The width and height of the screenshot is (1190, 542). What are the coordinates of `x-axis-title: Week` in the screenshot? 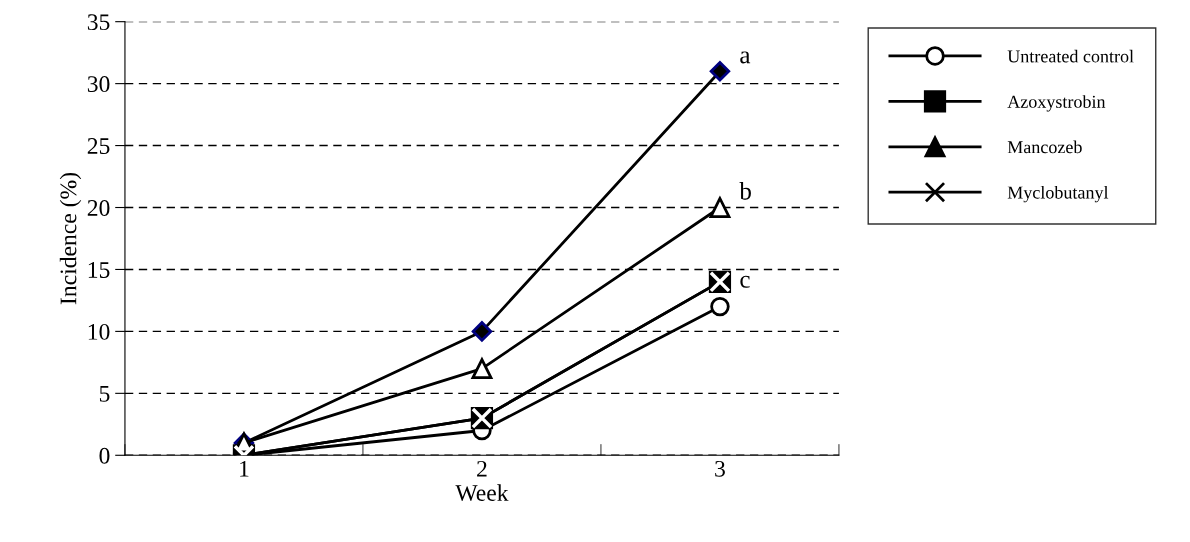 It's located at (482, 493).